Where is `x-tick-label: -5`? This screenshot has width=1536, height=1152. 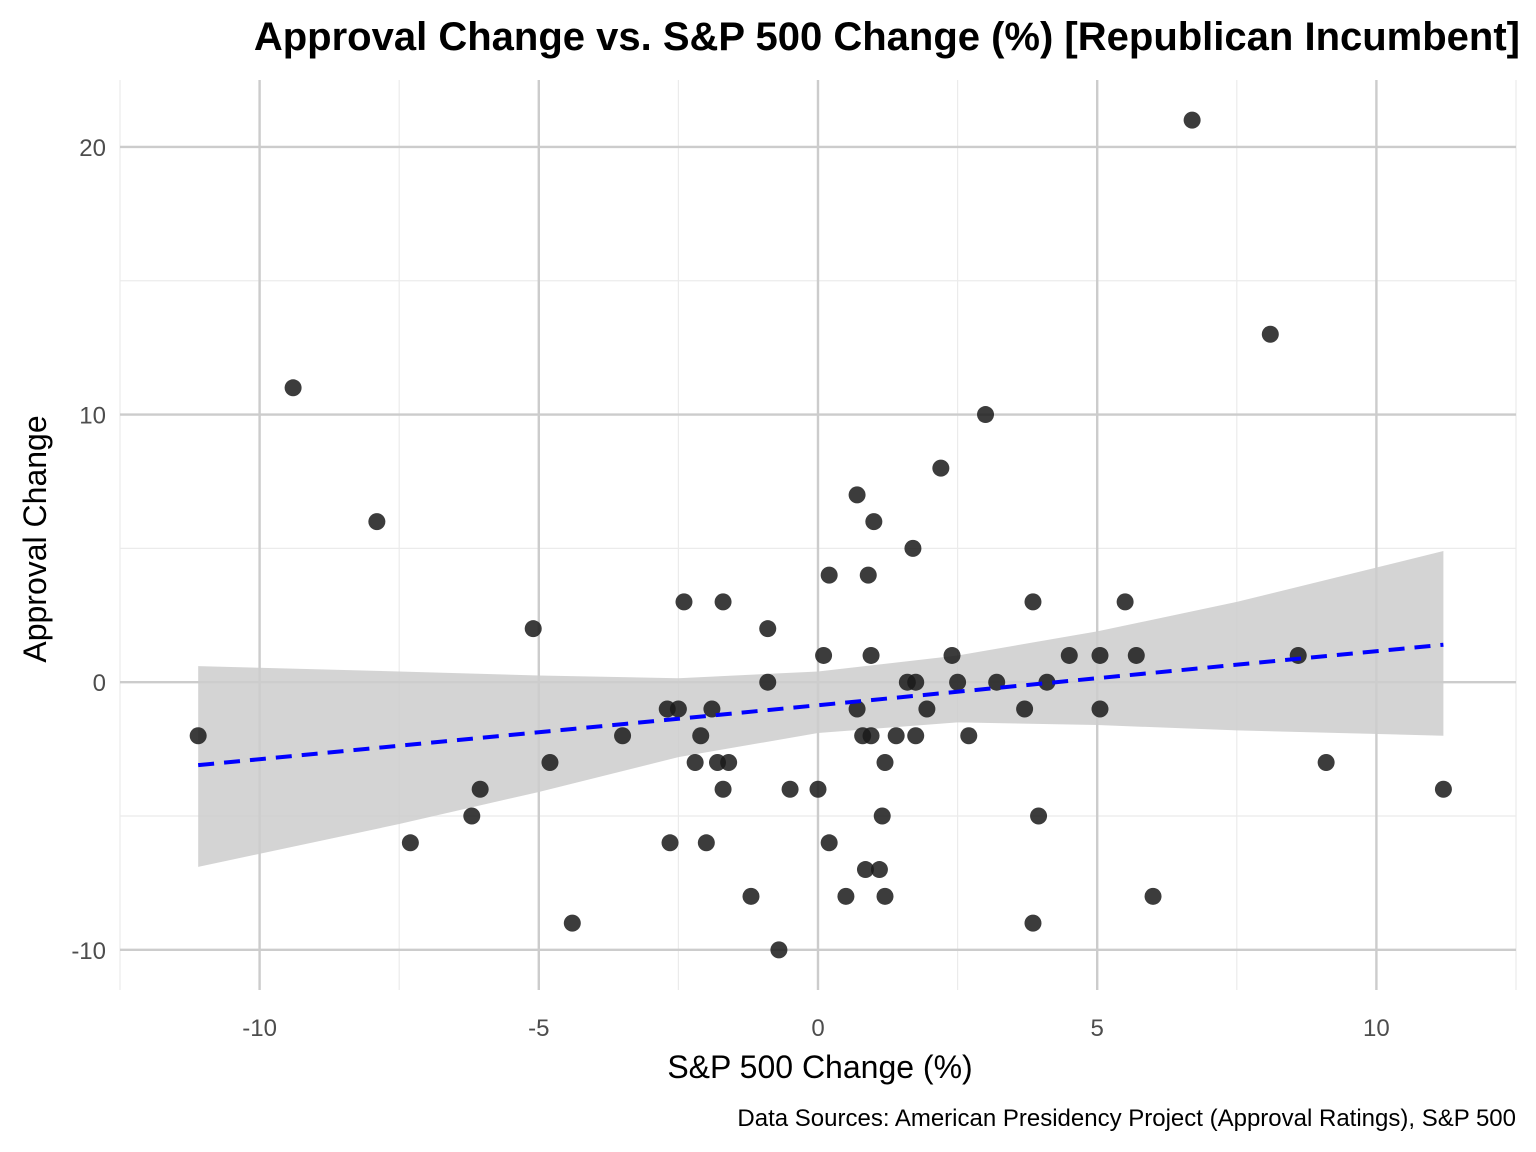 x-tick-label: -5 is located at coordinates (538, 1028).